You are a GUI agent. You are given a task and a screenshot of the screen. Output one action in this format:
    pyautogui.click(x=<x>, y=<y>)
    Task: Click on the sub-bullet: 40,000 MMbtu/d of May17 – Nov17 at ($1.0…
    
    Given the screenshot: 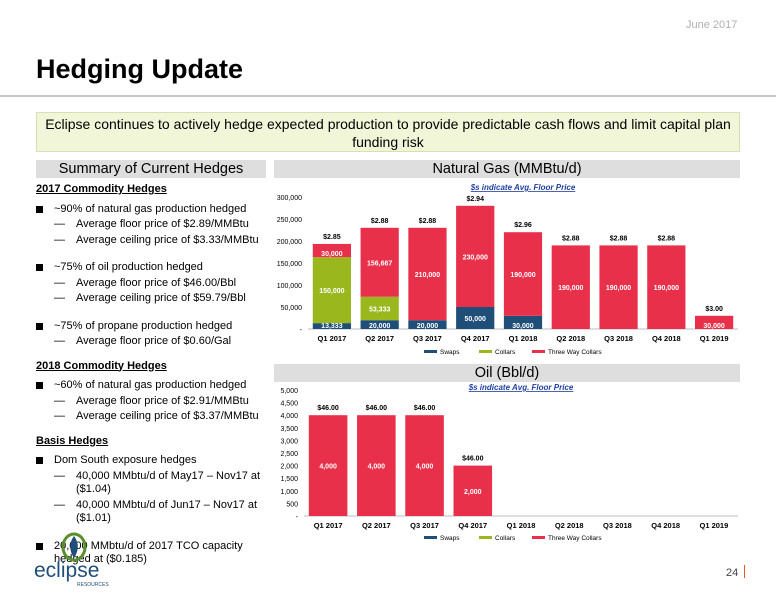 What is the action you would take?
    pyautogui.click(x=154, y=483)
    